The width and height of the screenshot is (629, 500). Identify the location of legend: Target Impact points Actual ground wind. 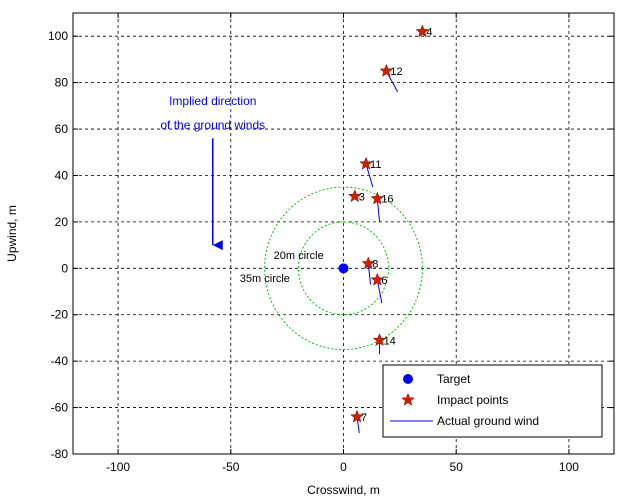
(492, 401).